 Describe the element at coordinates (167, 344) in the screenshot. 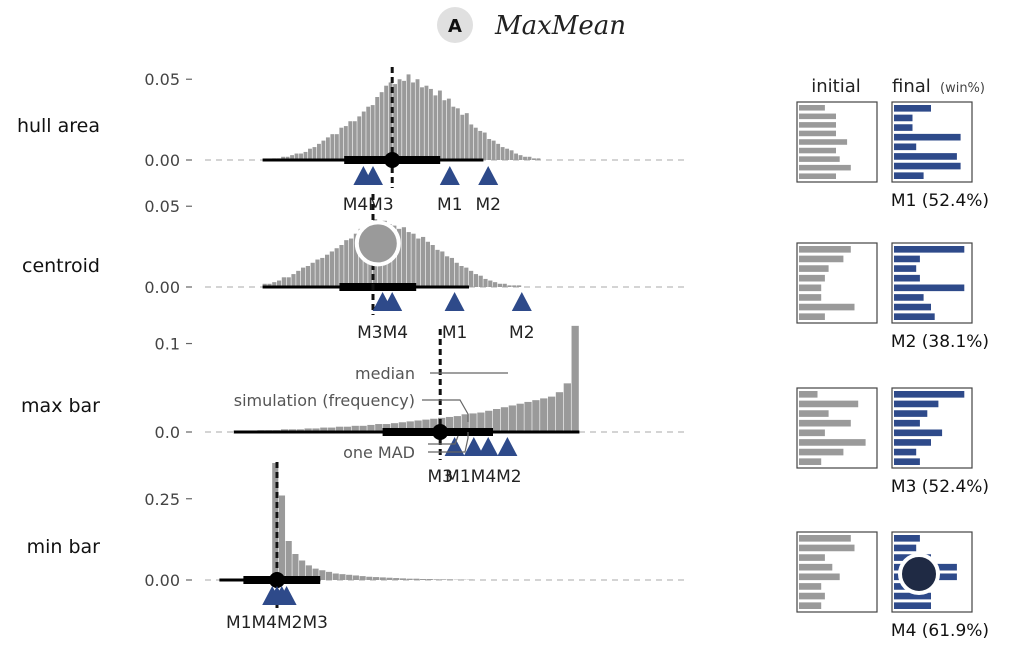

I see `y-tick-label: 0.1` at that location.